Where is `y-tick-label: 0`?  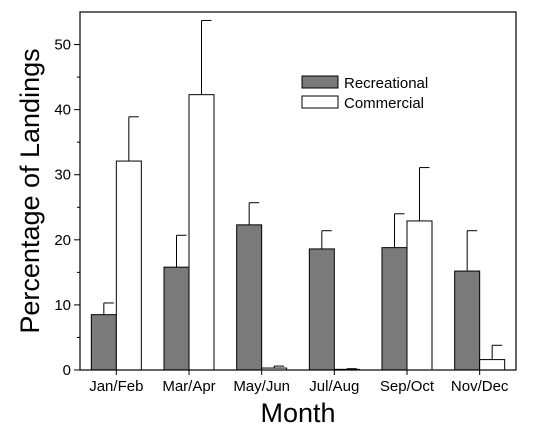 y-tick-label: 0 is located at coordinates (67, 370).